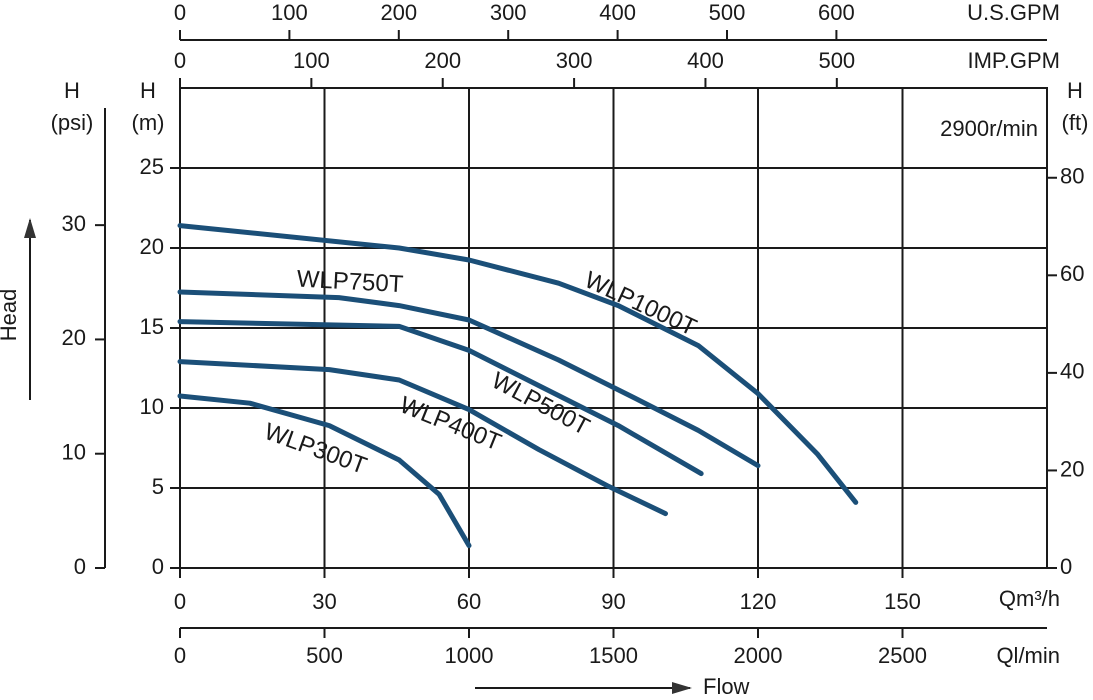 The image size is (1093, 700). Describe the element at coordinates (74, 337) in the screenshot. I see `y2-tick-label: 20` at that location.